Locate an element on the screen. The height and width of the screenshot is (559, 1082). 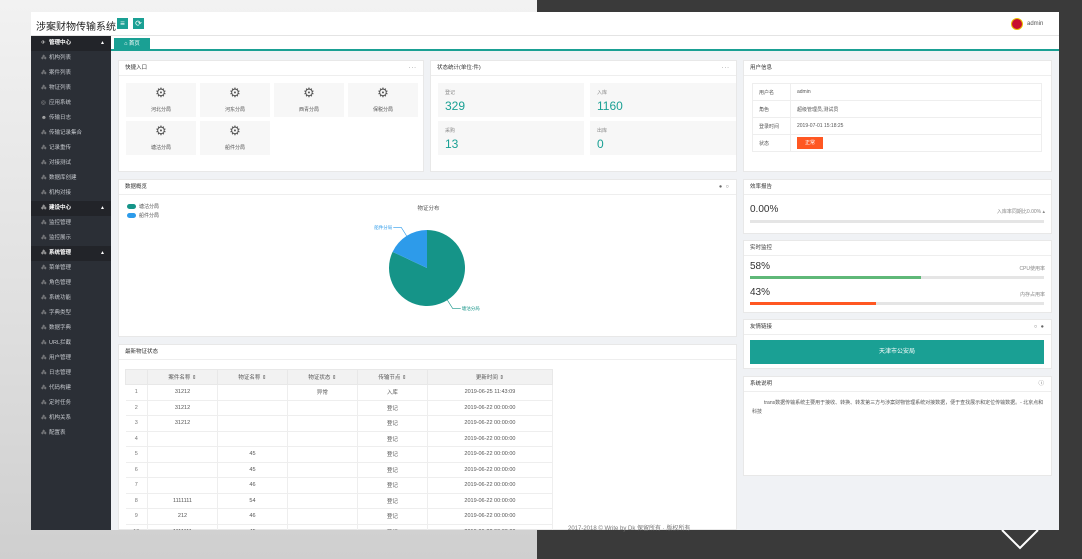
sidebar-item: ◎ 应用系统 is located at coordinates (71, 103).